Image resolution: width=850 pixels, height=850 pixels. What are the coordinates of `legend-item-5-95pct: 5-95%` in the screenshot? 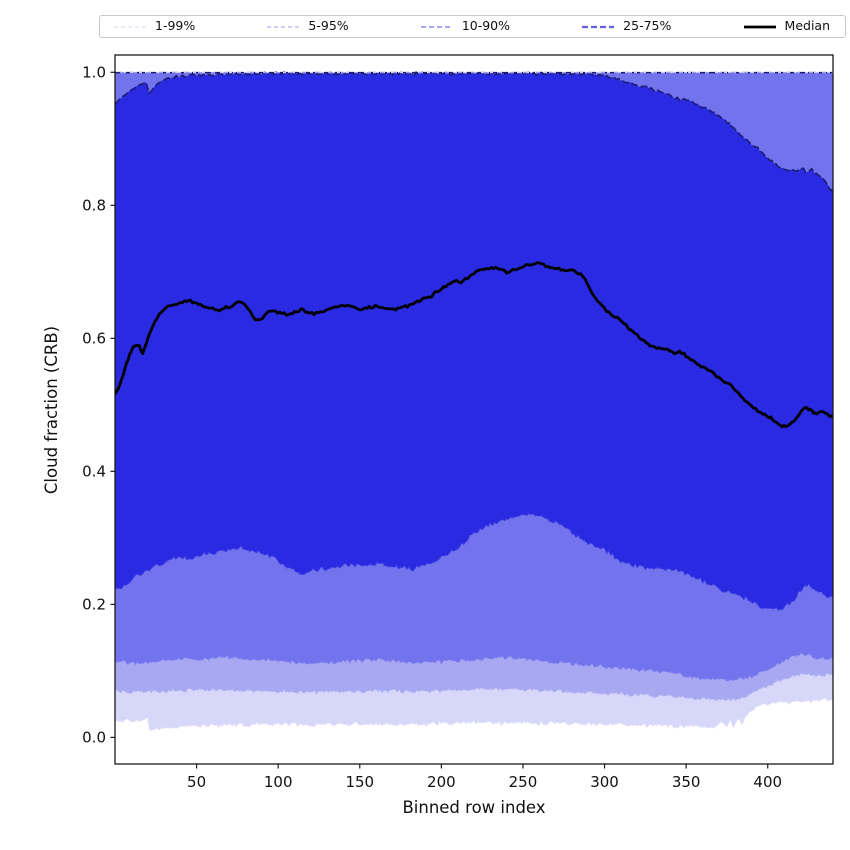 It's located at (307, 26).